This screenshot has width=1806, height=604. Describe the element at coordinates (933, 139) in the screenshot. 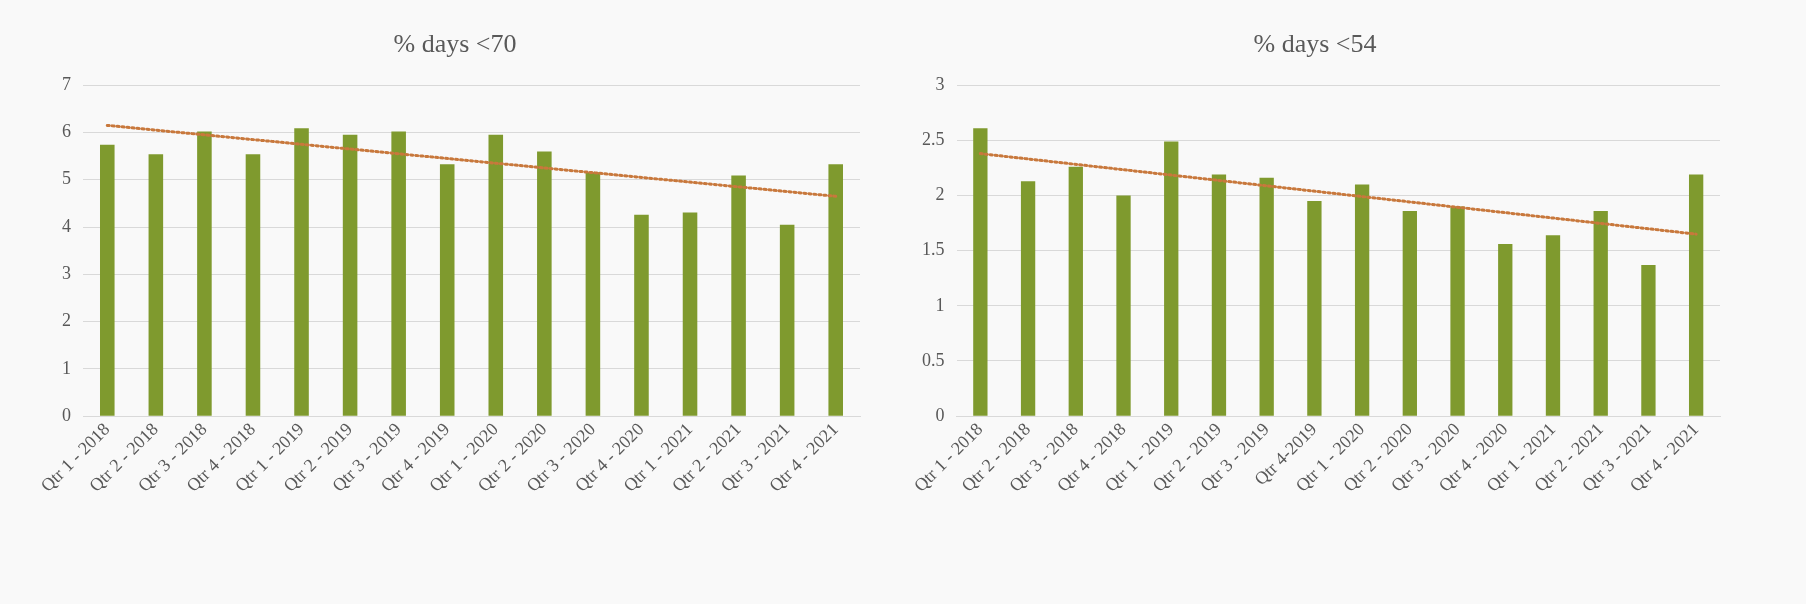

I see `y-tick-label: 2.5` at that location.